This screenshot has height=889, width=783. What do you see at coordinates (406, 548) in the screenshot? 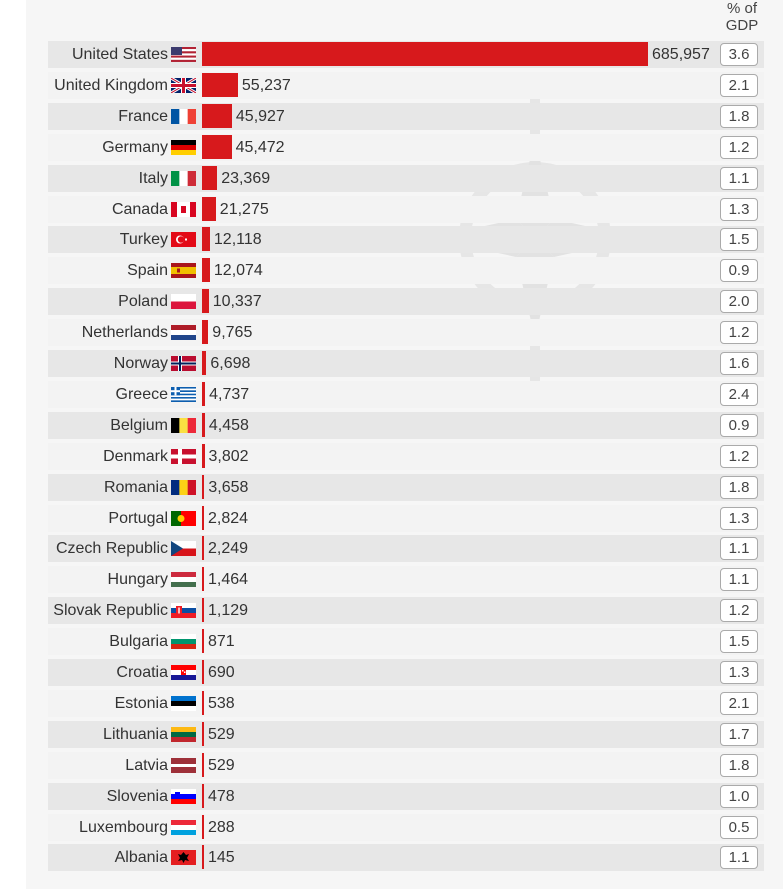
I see `chart-row: Czech Republic 2,249 1.1` at bounding box center [406, 548].